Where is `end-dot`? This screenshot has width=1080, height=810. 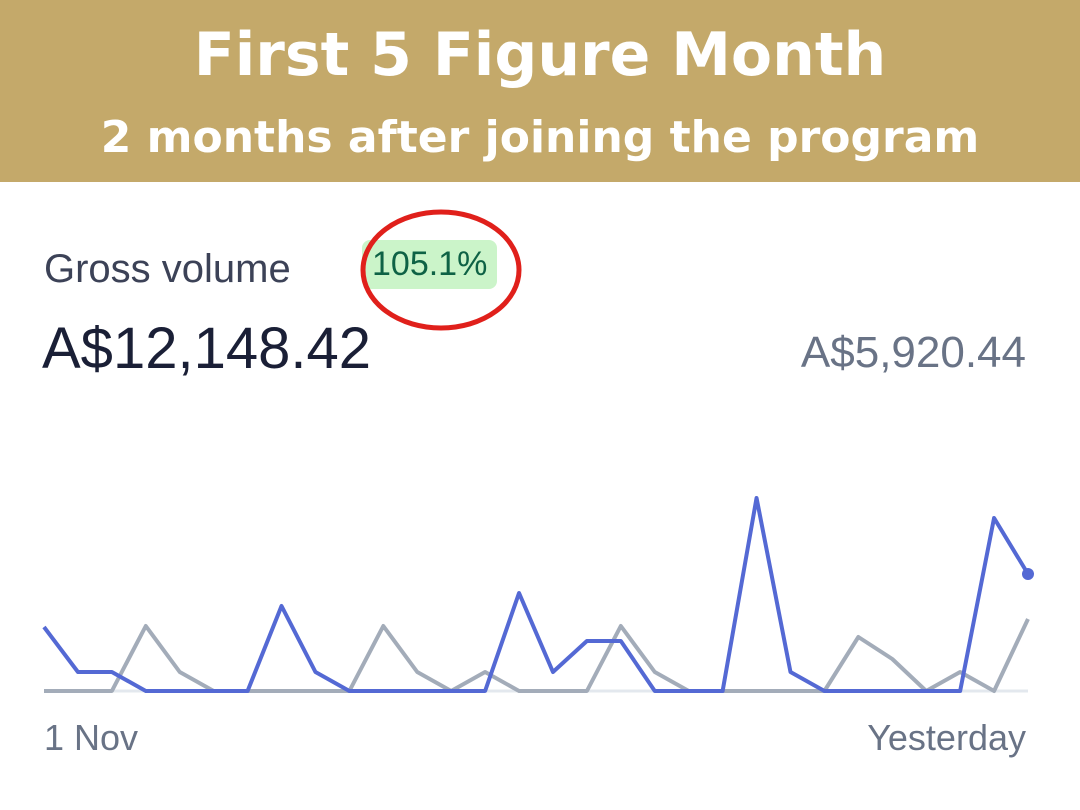
end-dot is located at coordinates (1028, 574).